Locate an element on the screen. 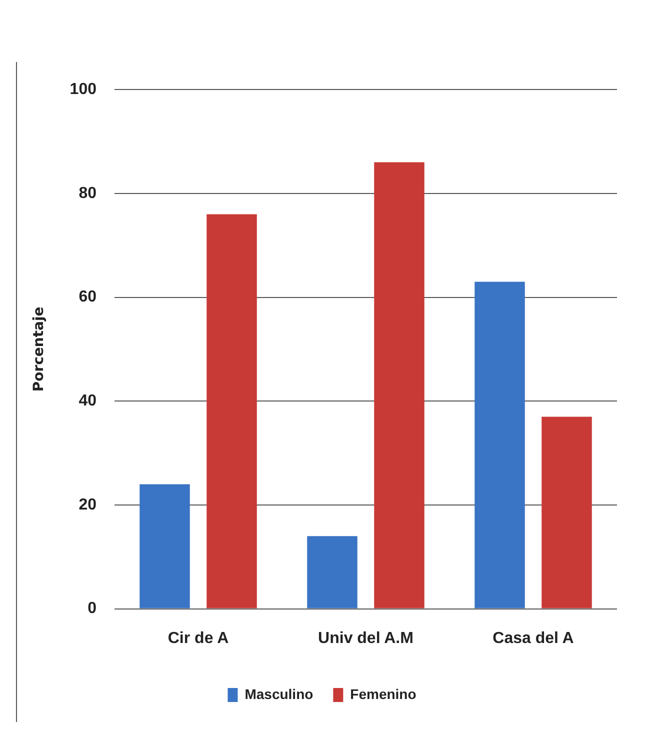  y-tick-label: 40 is located at coordinates (87, 401).